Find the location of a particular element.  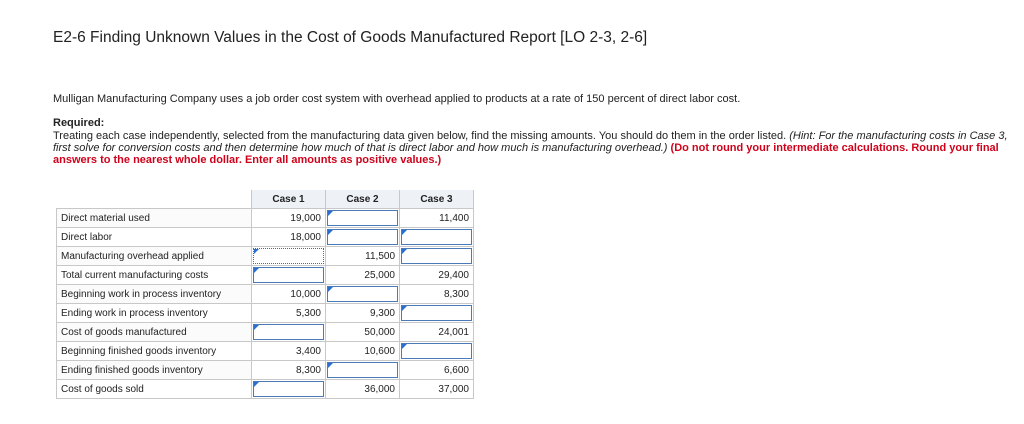

row-label: Beginning finished goods inventory is located at coordinates (154, 351).